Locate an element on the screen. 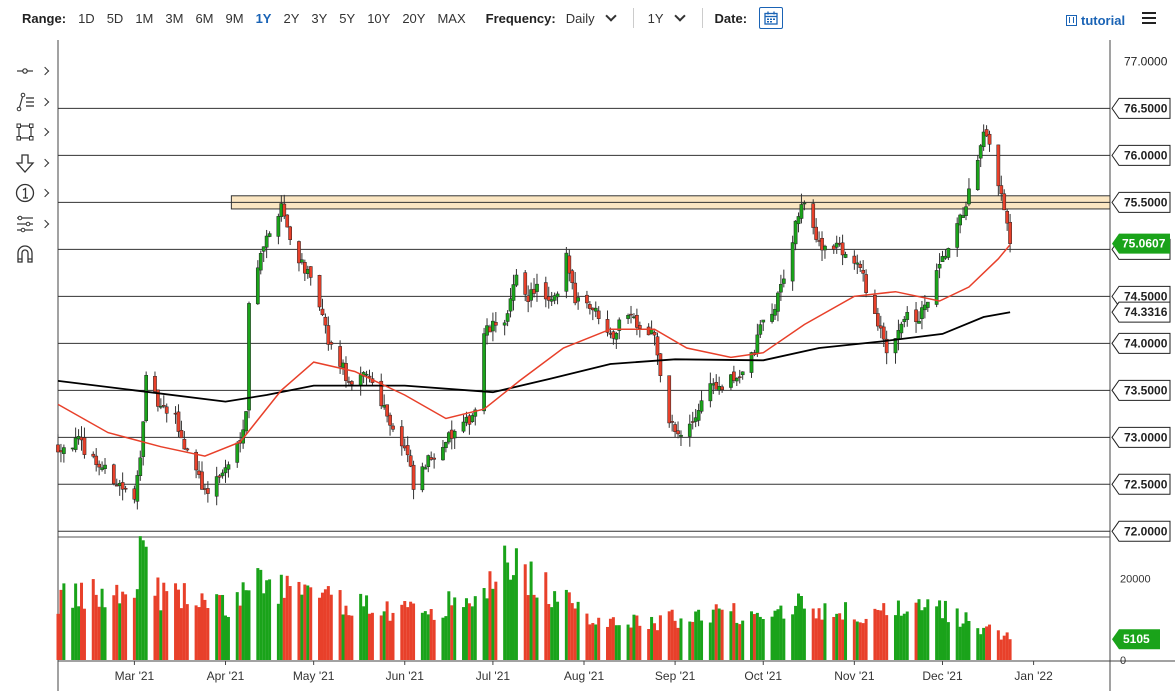 The image size is (1175, 691). range-button-1y: 1Y is located at coordinates (263, 18).